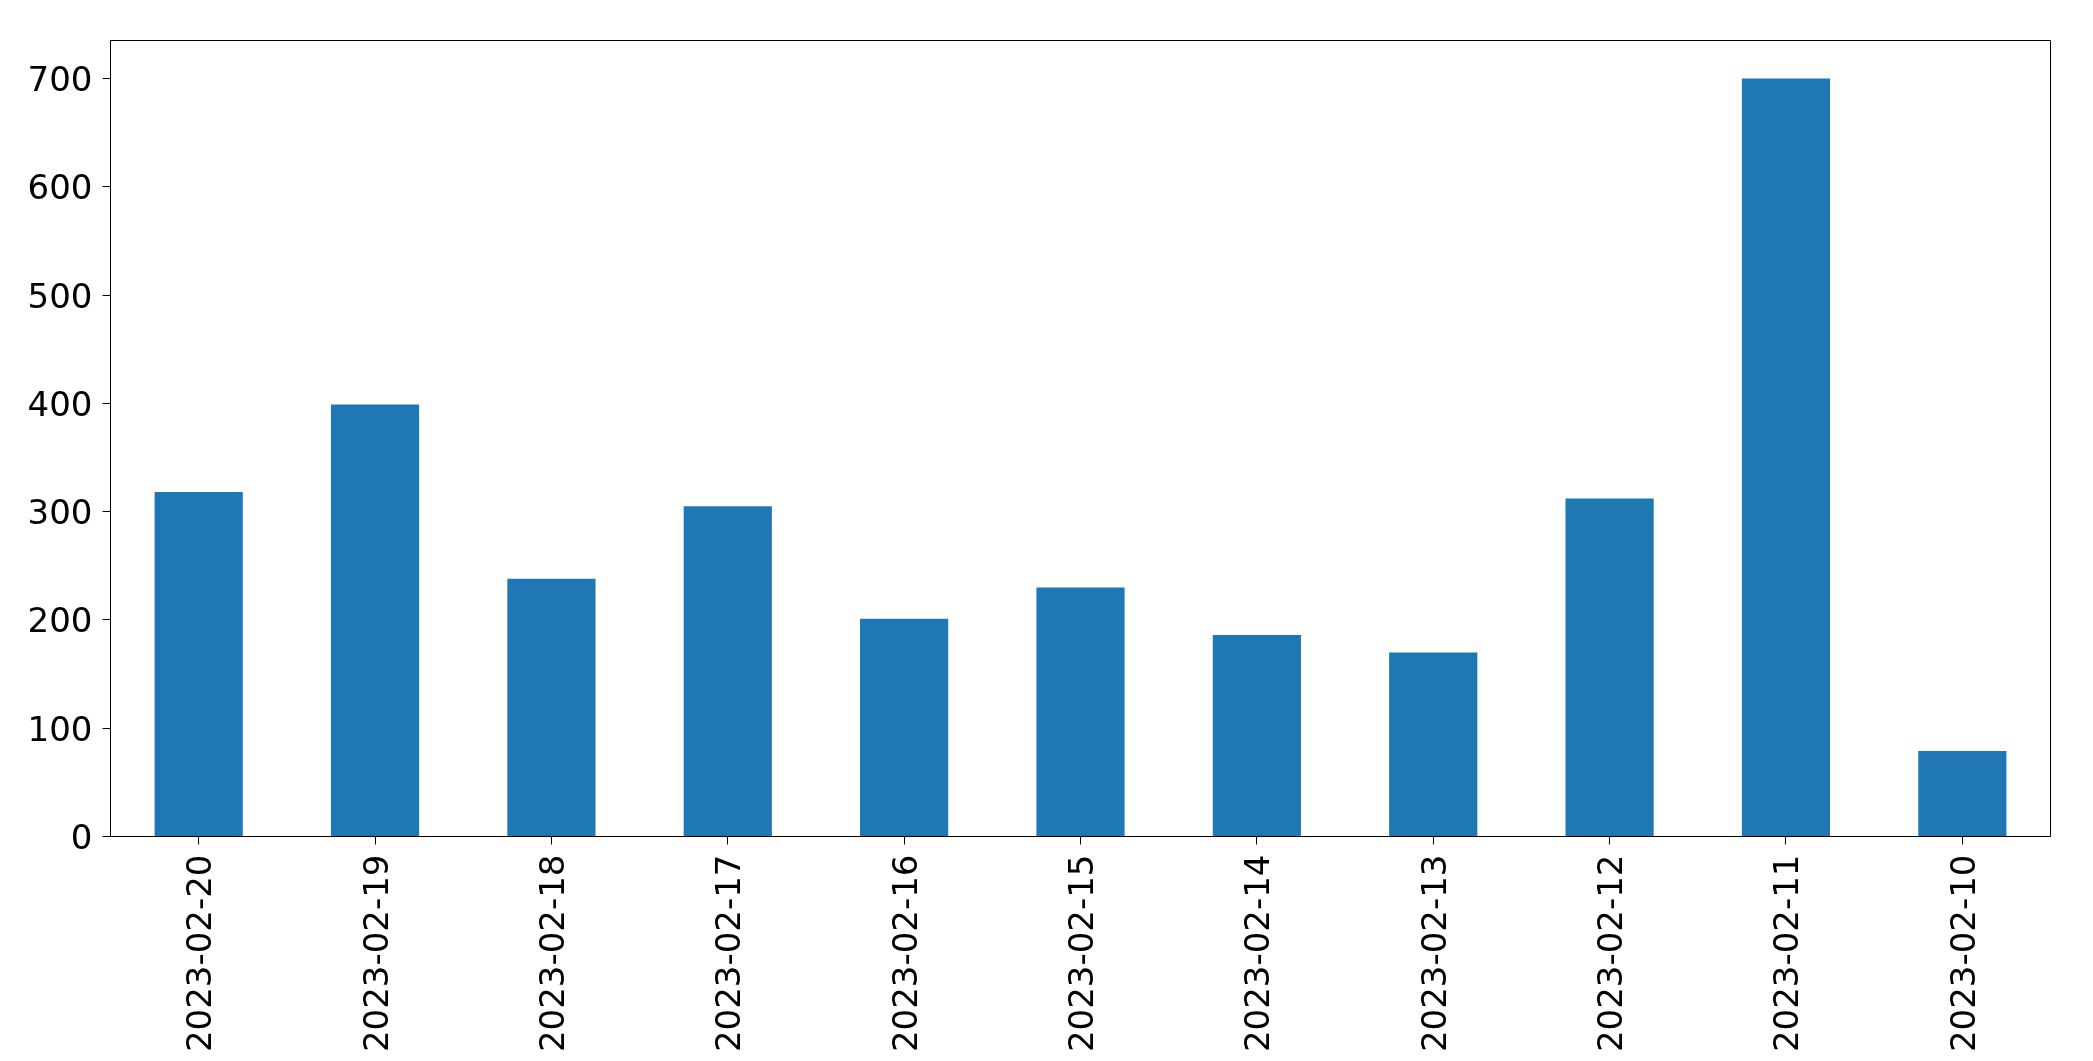 The image size is (2093, 1061). What do you see at coordinates (904, 953) in the screenshot?
I see `x-tick-label: 2023-02-16` at bounding box center [904, 953].